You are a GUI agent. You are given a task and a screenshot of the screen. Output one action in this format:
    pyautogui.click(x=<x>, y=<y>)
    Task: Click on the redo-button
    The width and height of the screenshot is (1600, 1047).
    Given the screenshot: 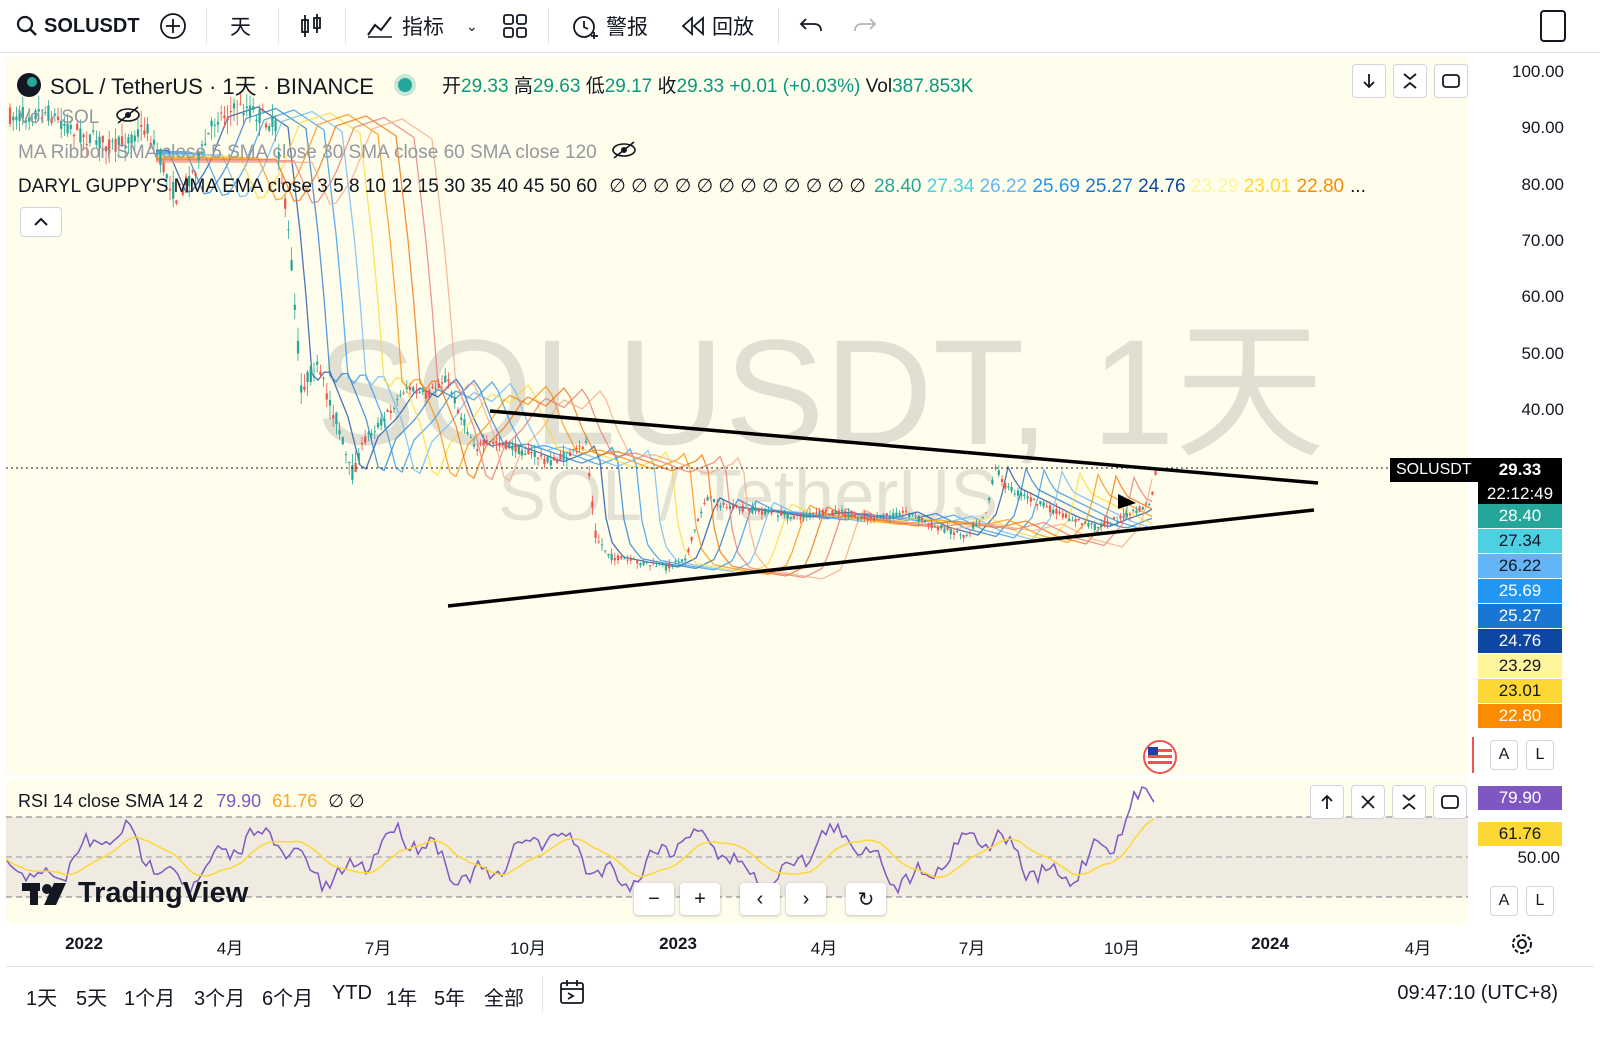 What is the action you would take?
    pyautogui.click(x=865, y=26)
    